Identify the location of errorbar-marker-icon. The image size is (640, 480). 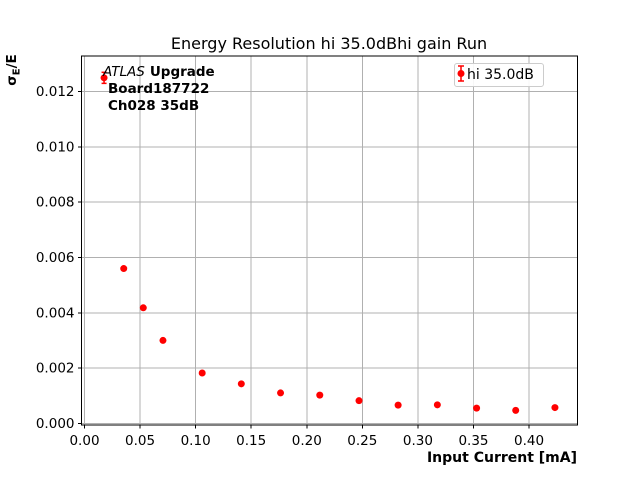
(461, 73).